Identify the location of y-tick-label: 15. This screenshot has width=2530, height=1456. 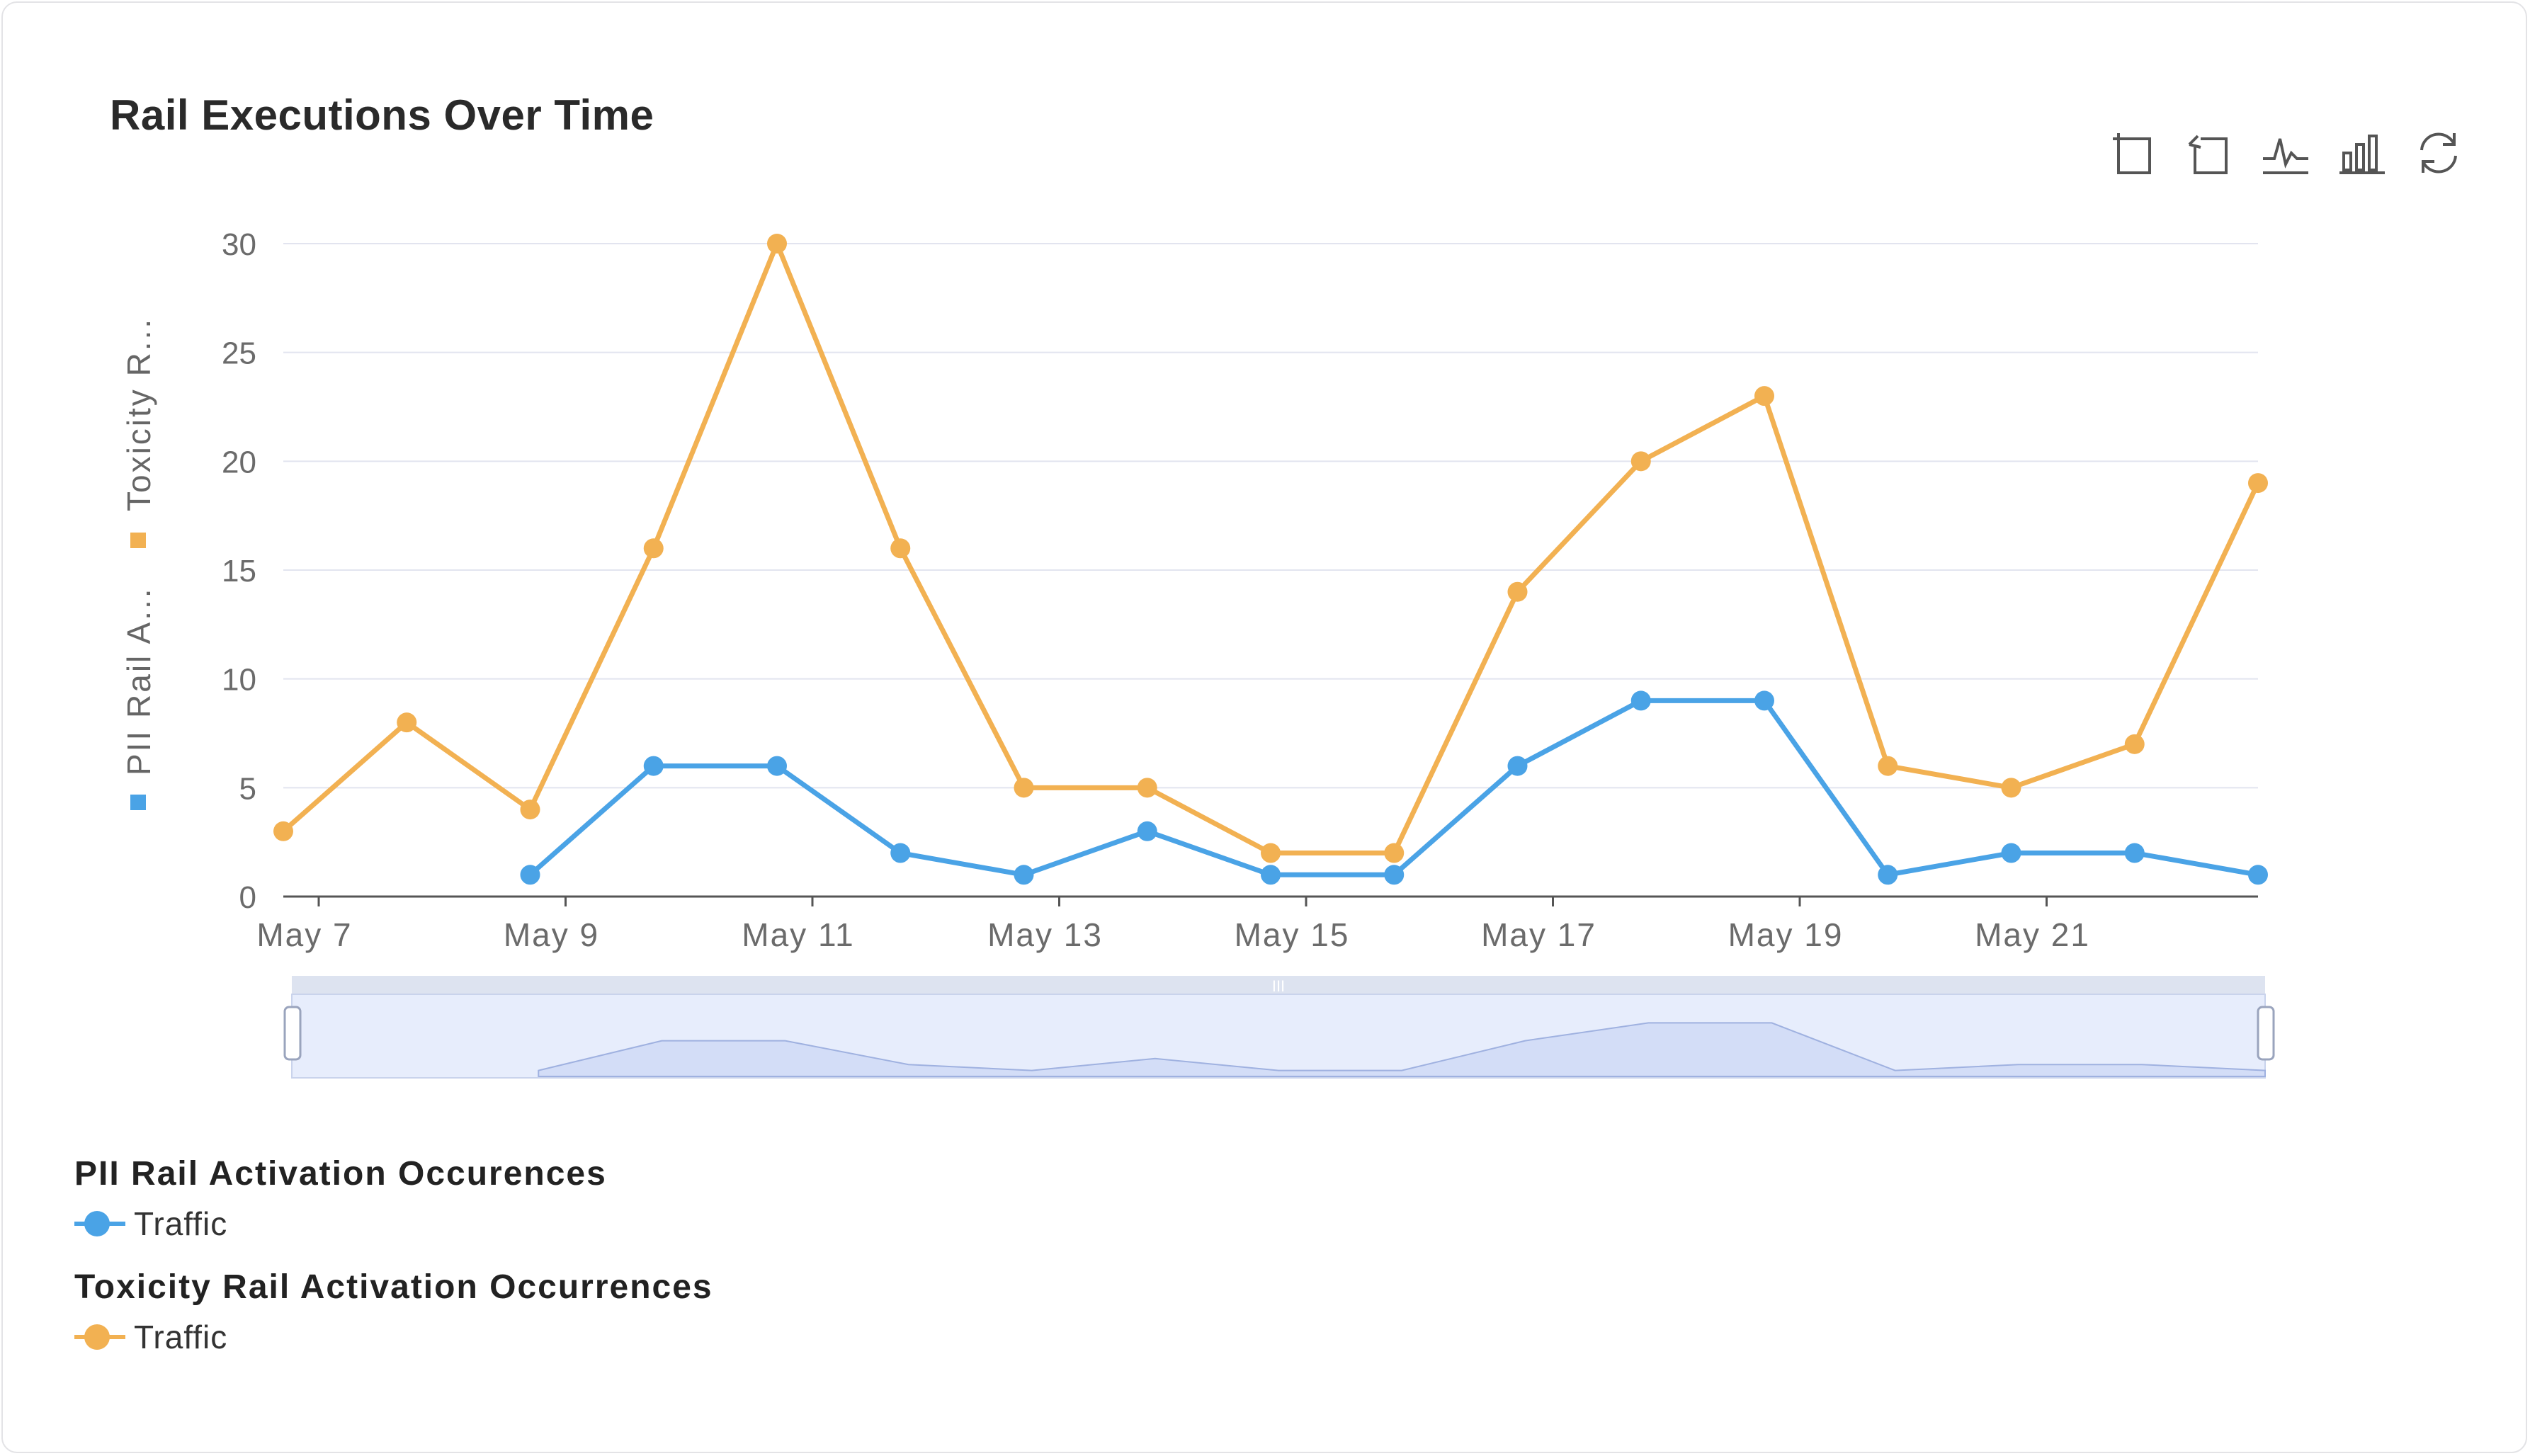
(239, 571).